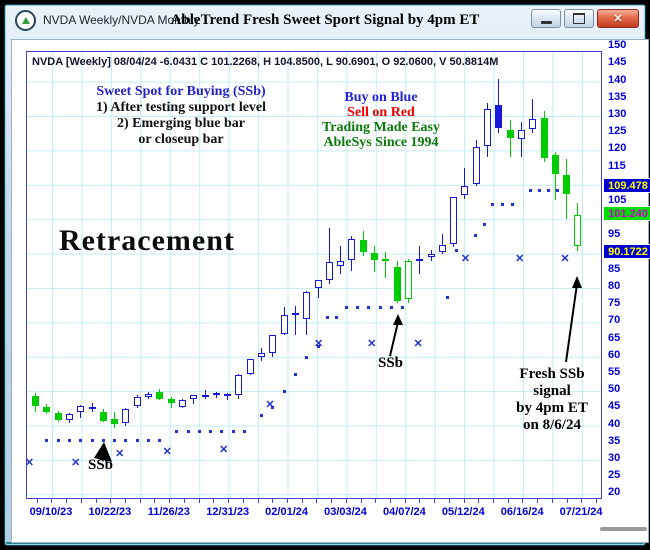  I want to click on price-tick-label: 135, so click(617, 96).